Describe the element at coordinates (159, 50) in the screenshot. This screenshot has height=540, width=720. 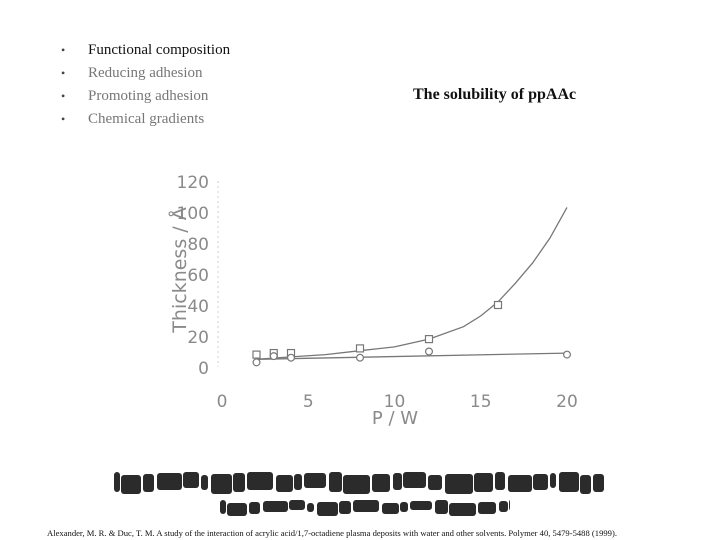
I see `bullet-text: Functional composition` at that location.